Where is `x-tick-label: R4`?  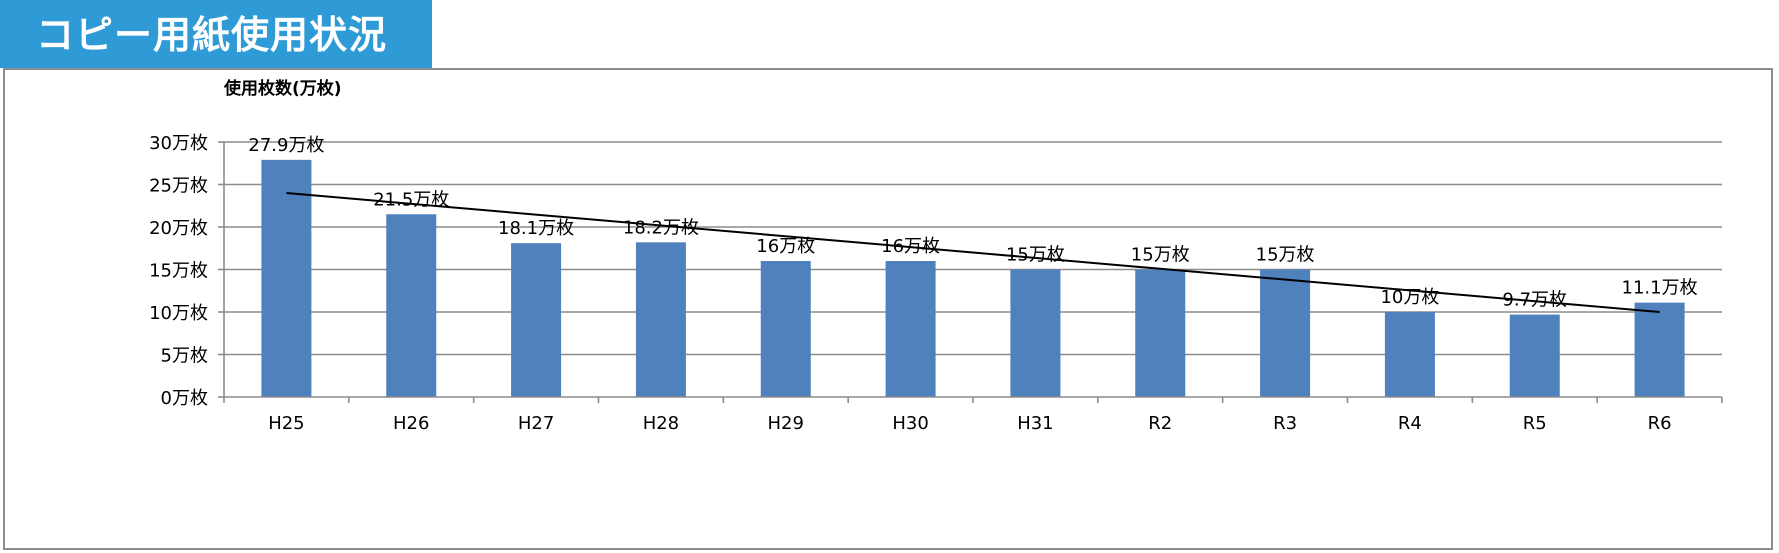 x-tick-label: R4 is located at coordinates (1410, 423).